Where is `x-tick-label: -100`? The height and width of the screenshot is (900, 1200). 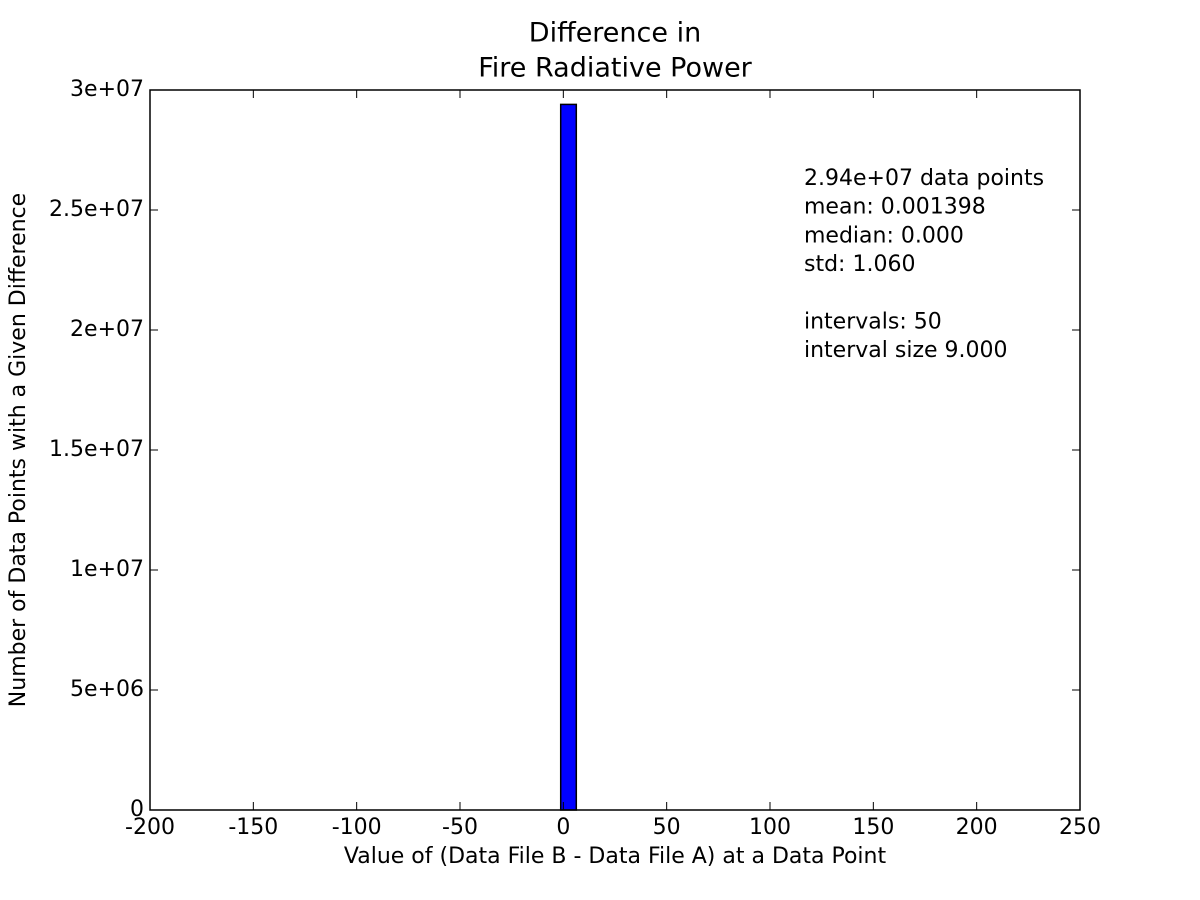 x-tick-label: -100 is located at coordinates (357, 827).